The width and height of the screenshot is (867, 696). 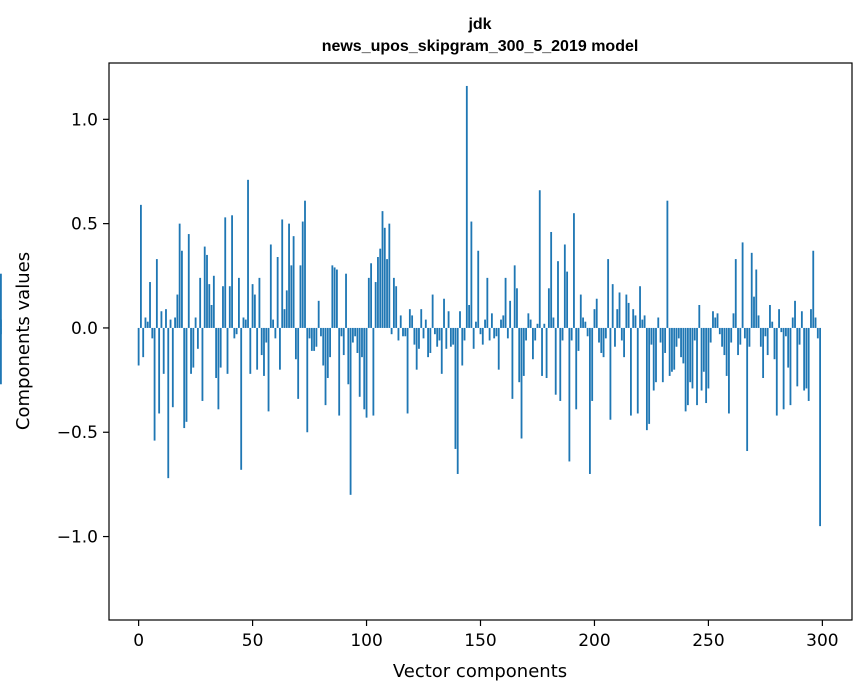 What do you see at coordinates (77, 433) in the screenshot?
I see `y-tick-label: −0.5` at bounding box center [77, 433].